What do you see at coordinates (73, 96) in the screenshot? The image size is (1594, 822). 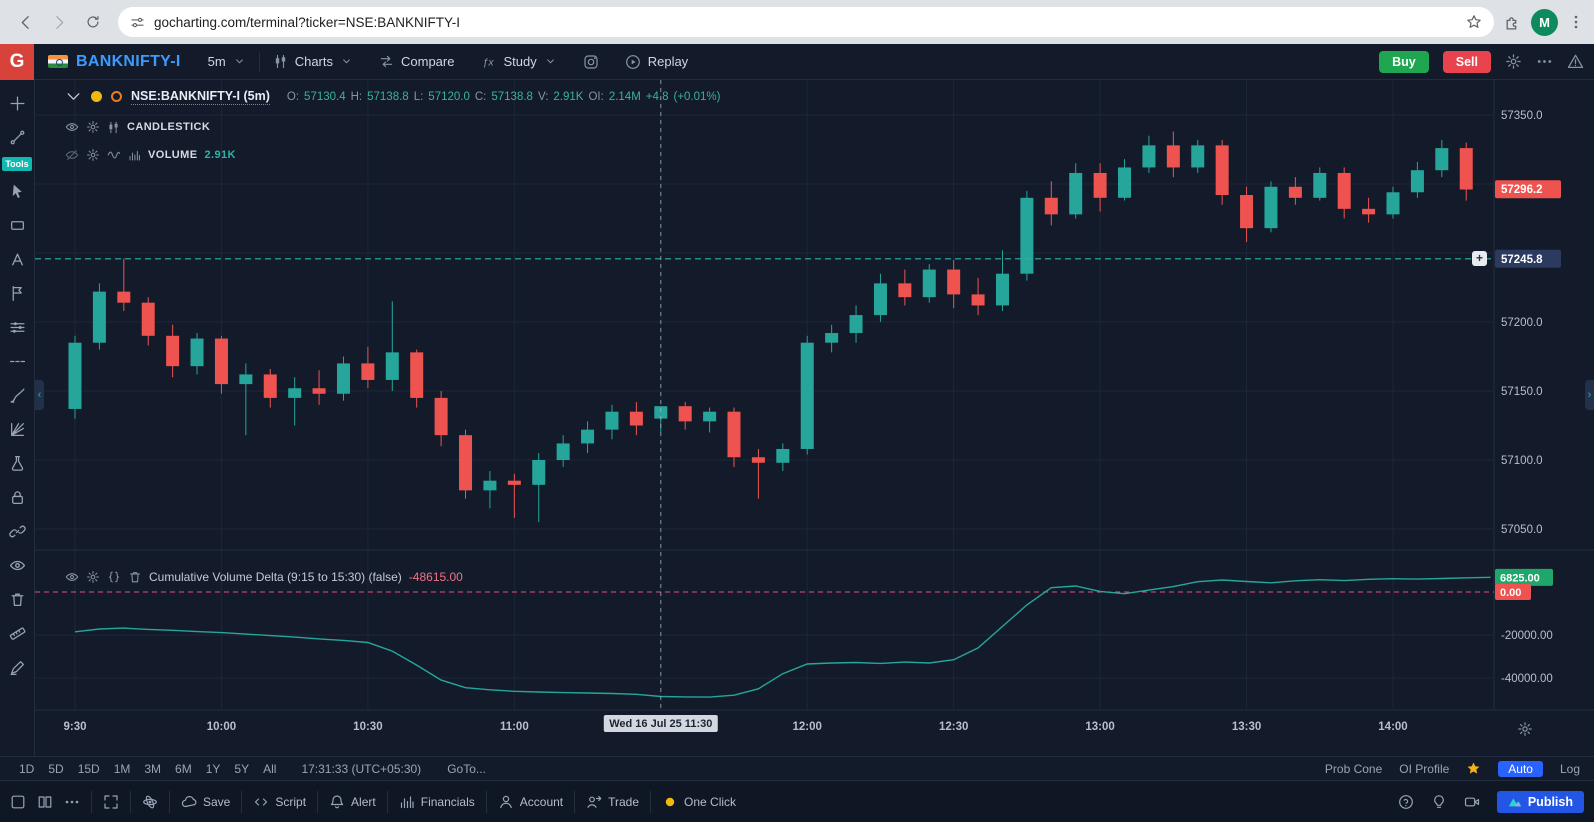 I see `legend-collapse-icon` at bounding box center [73, 96].